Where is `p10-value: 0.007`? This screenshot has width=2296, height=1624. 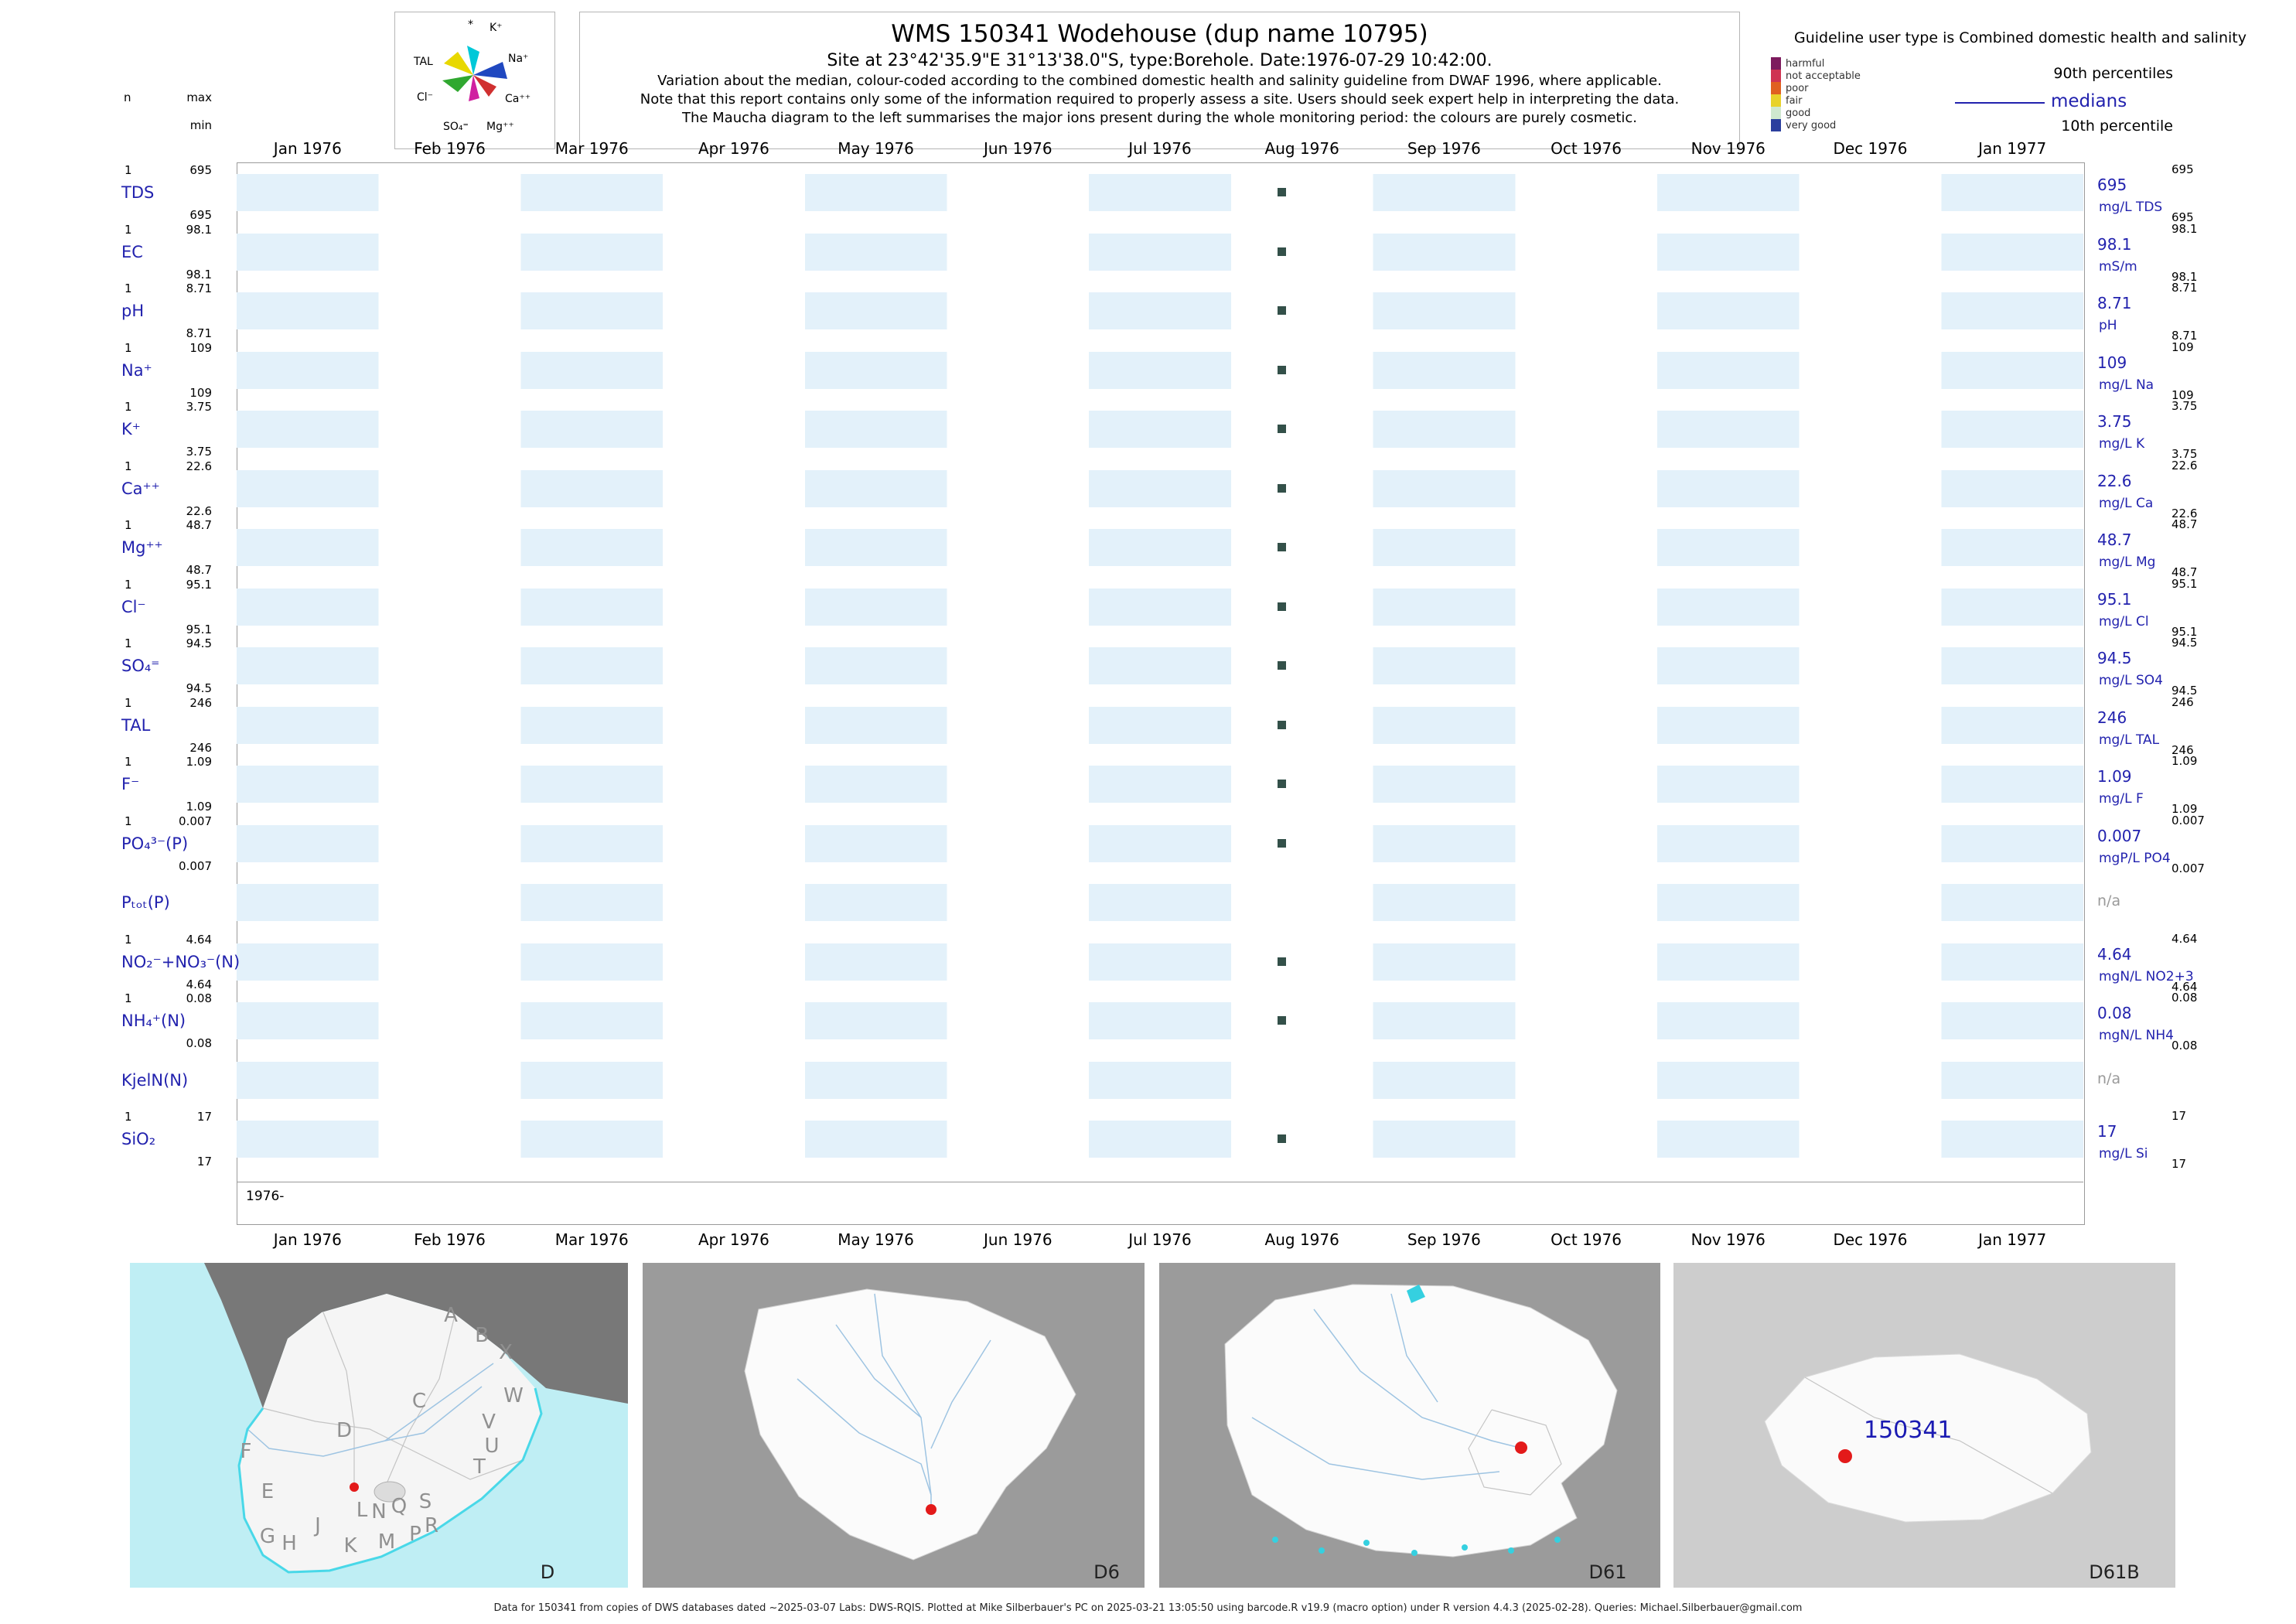
p10-value: 0.007 is located at coordinates (2188, 868).